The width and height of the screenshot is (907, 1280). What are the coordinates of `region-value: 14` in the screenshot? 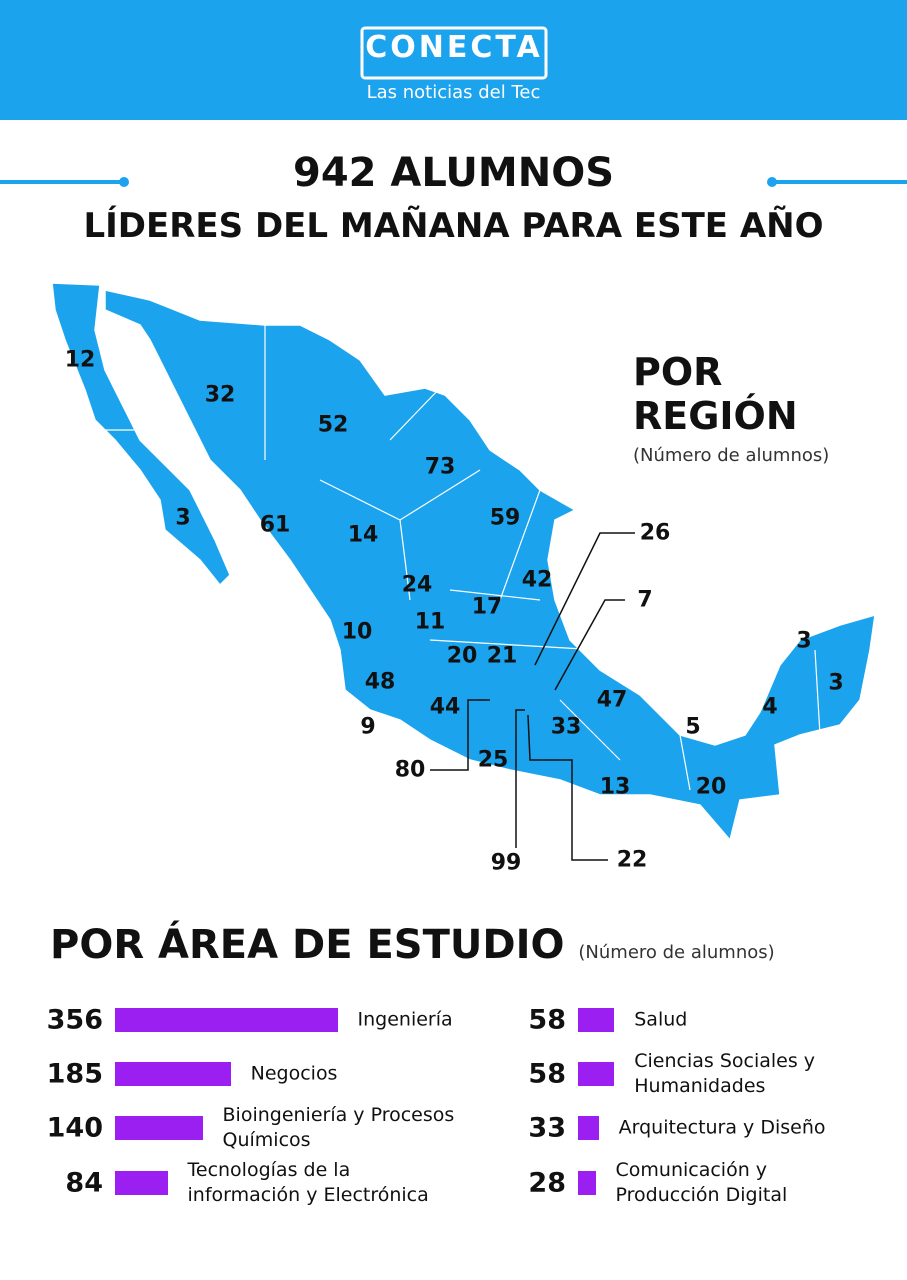 It's located at (363, 535).